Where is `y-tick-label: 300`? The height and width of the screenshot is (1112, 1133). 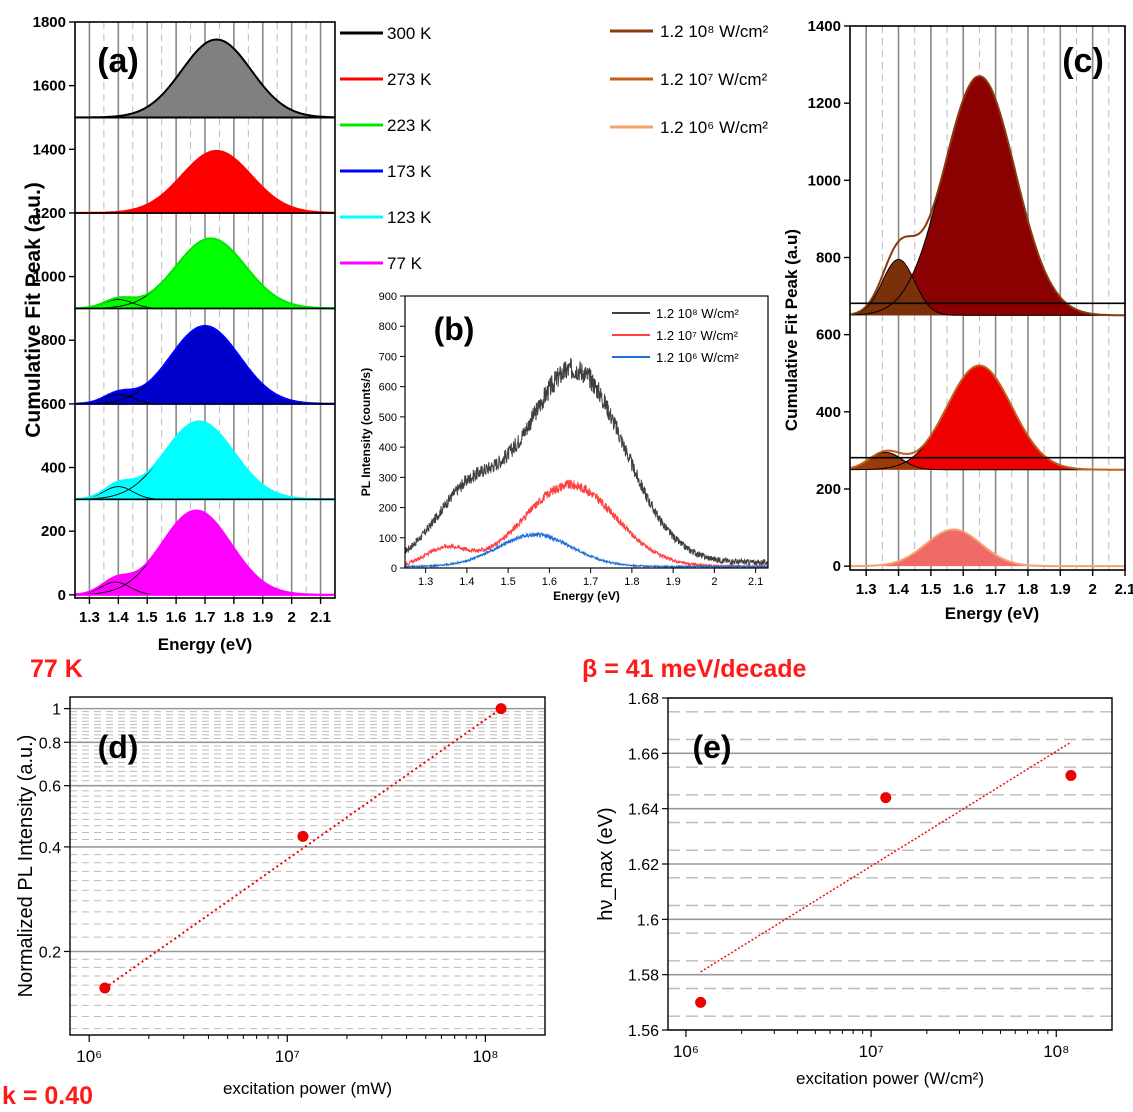
y-tick-label: 300 is located at coordinates (388, 478).